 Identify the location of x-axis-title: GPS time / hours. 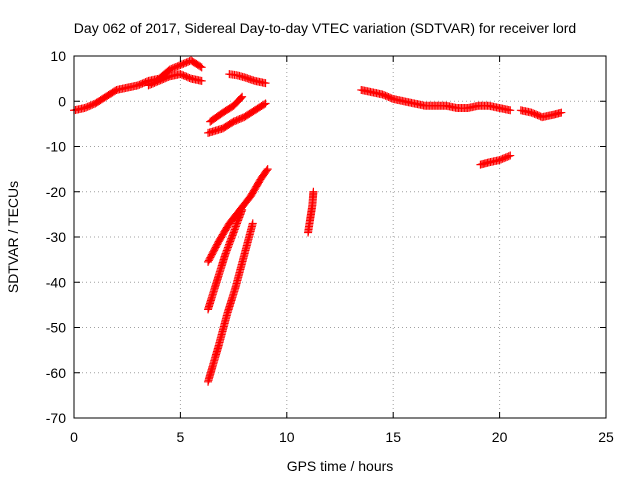
(340, 466).